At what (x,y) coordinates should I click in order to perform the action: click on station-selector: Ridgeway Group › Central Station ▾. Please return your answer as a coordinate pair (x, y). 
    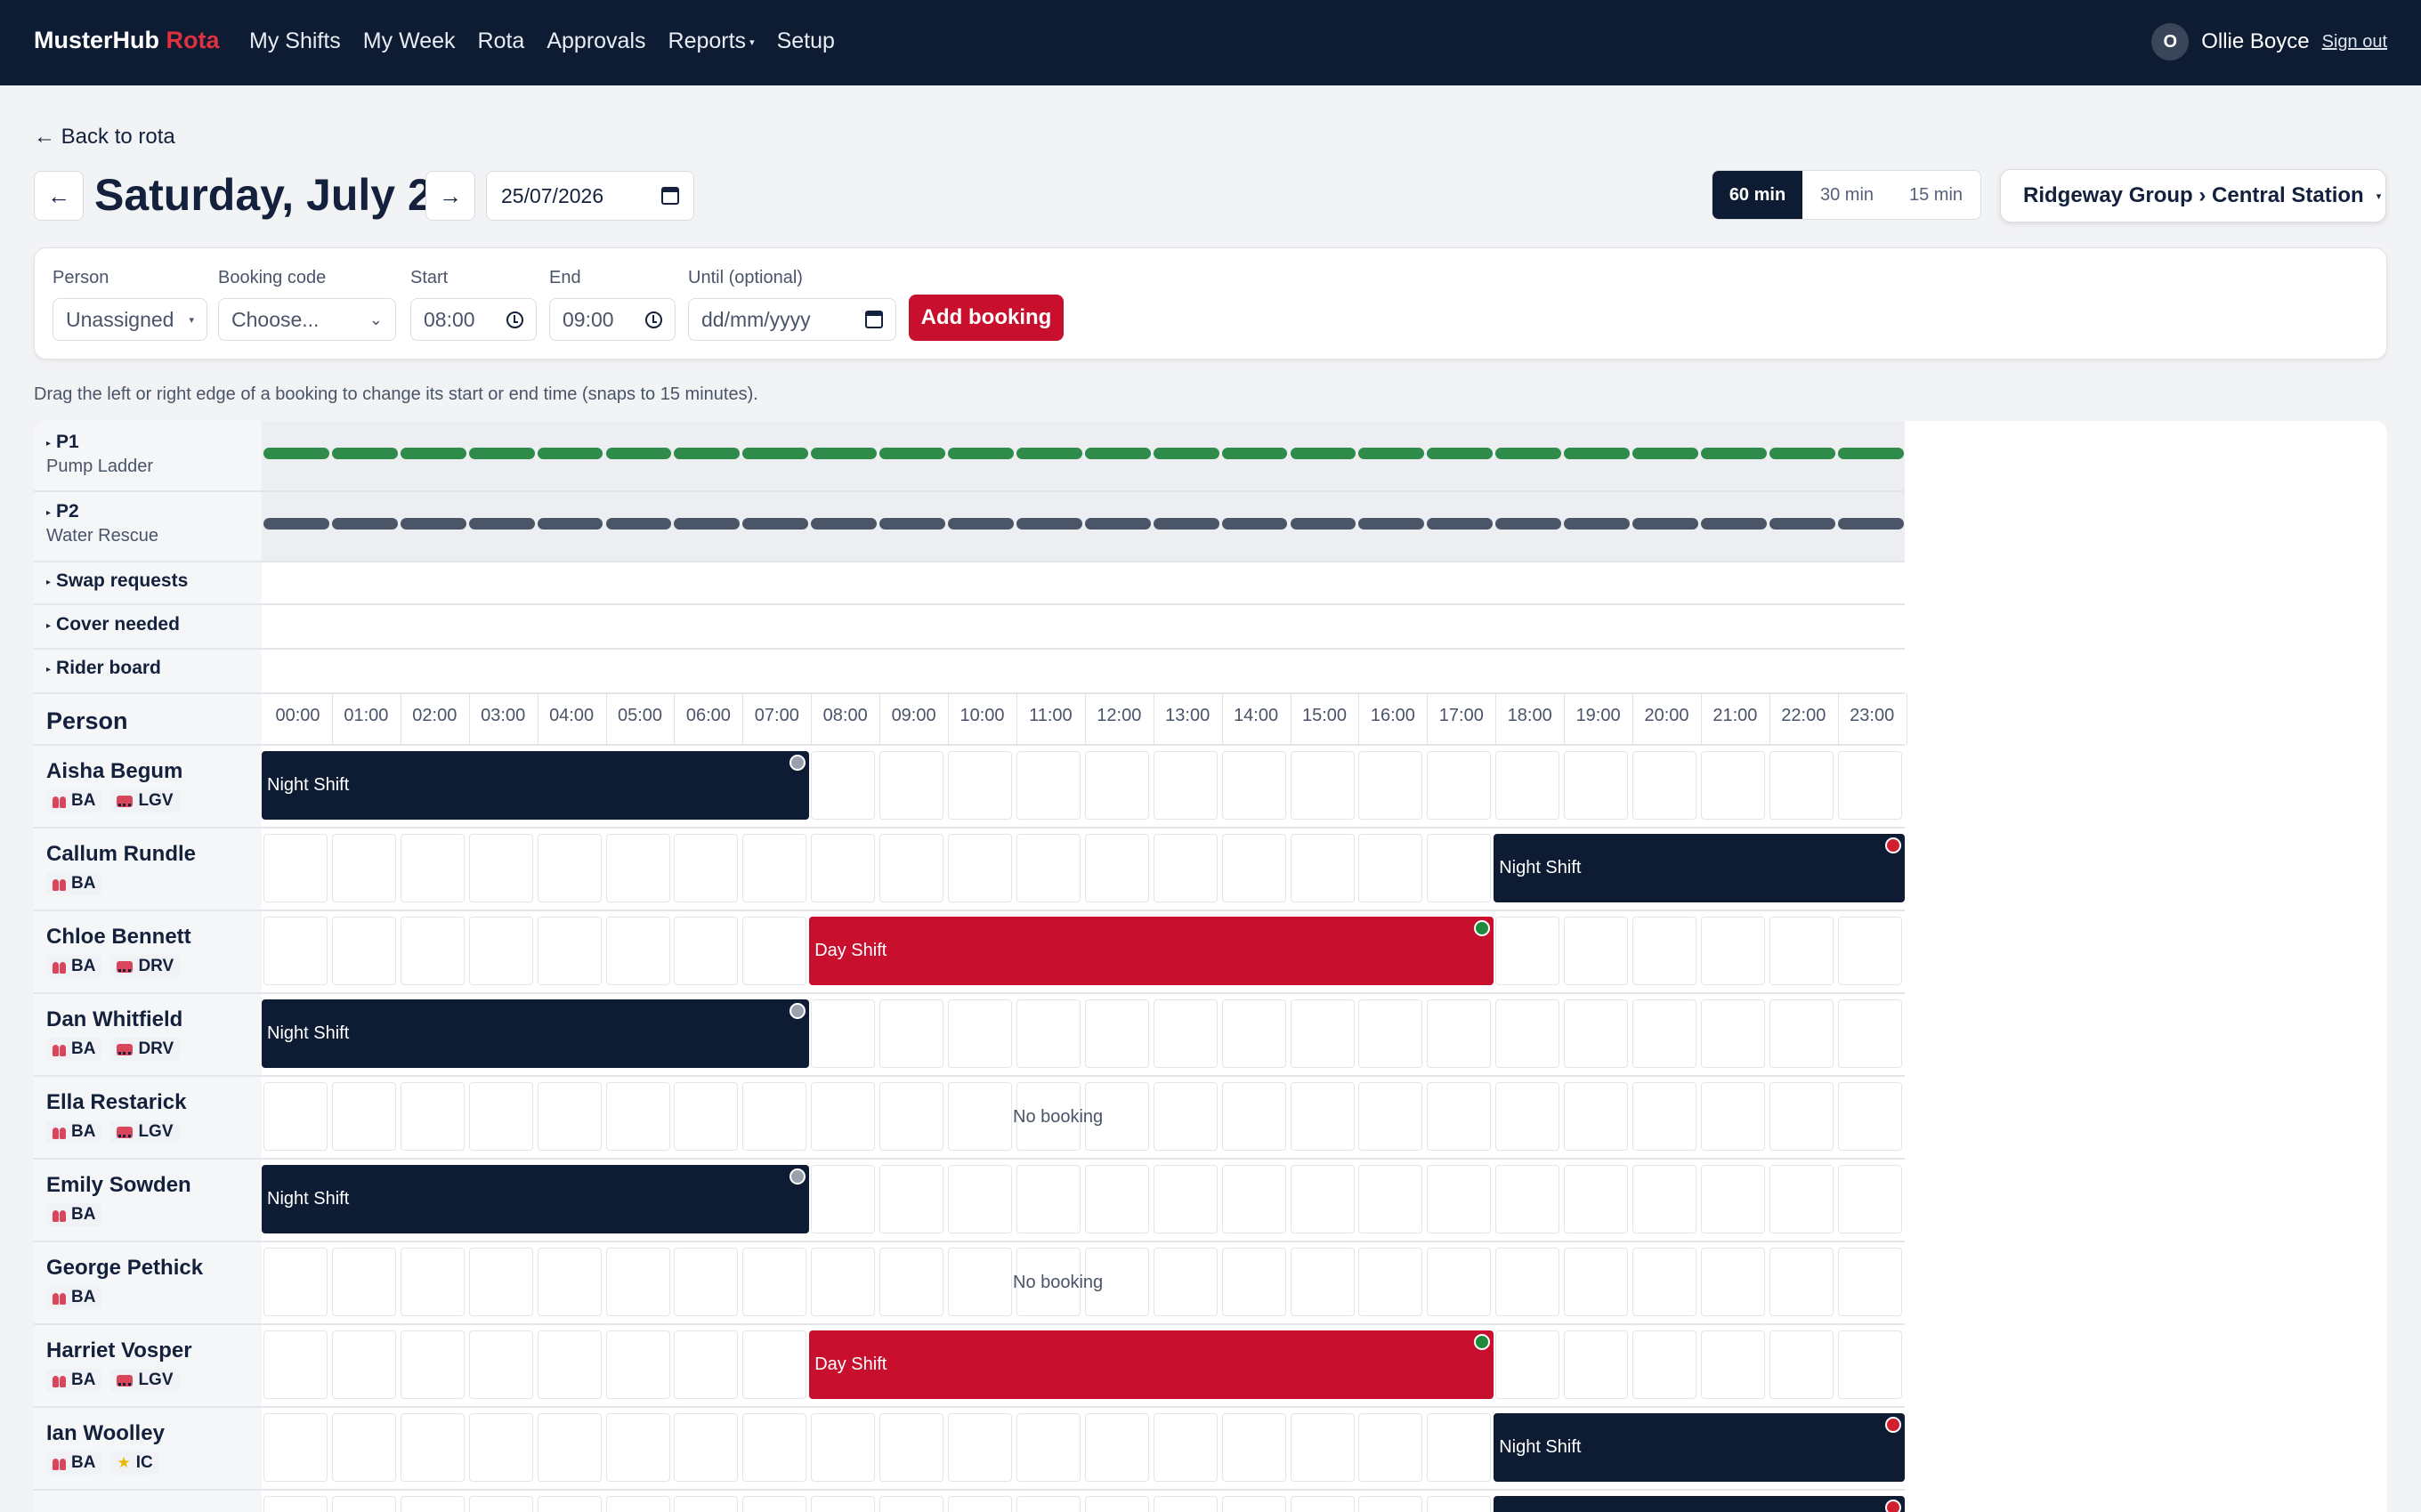
    Looking at the image, I should click on (2193, 195).